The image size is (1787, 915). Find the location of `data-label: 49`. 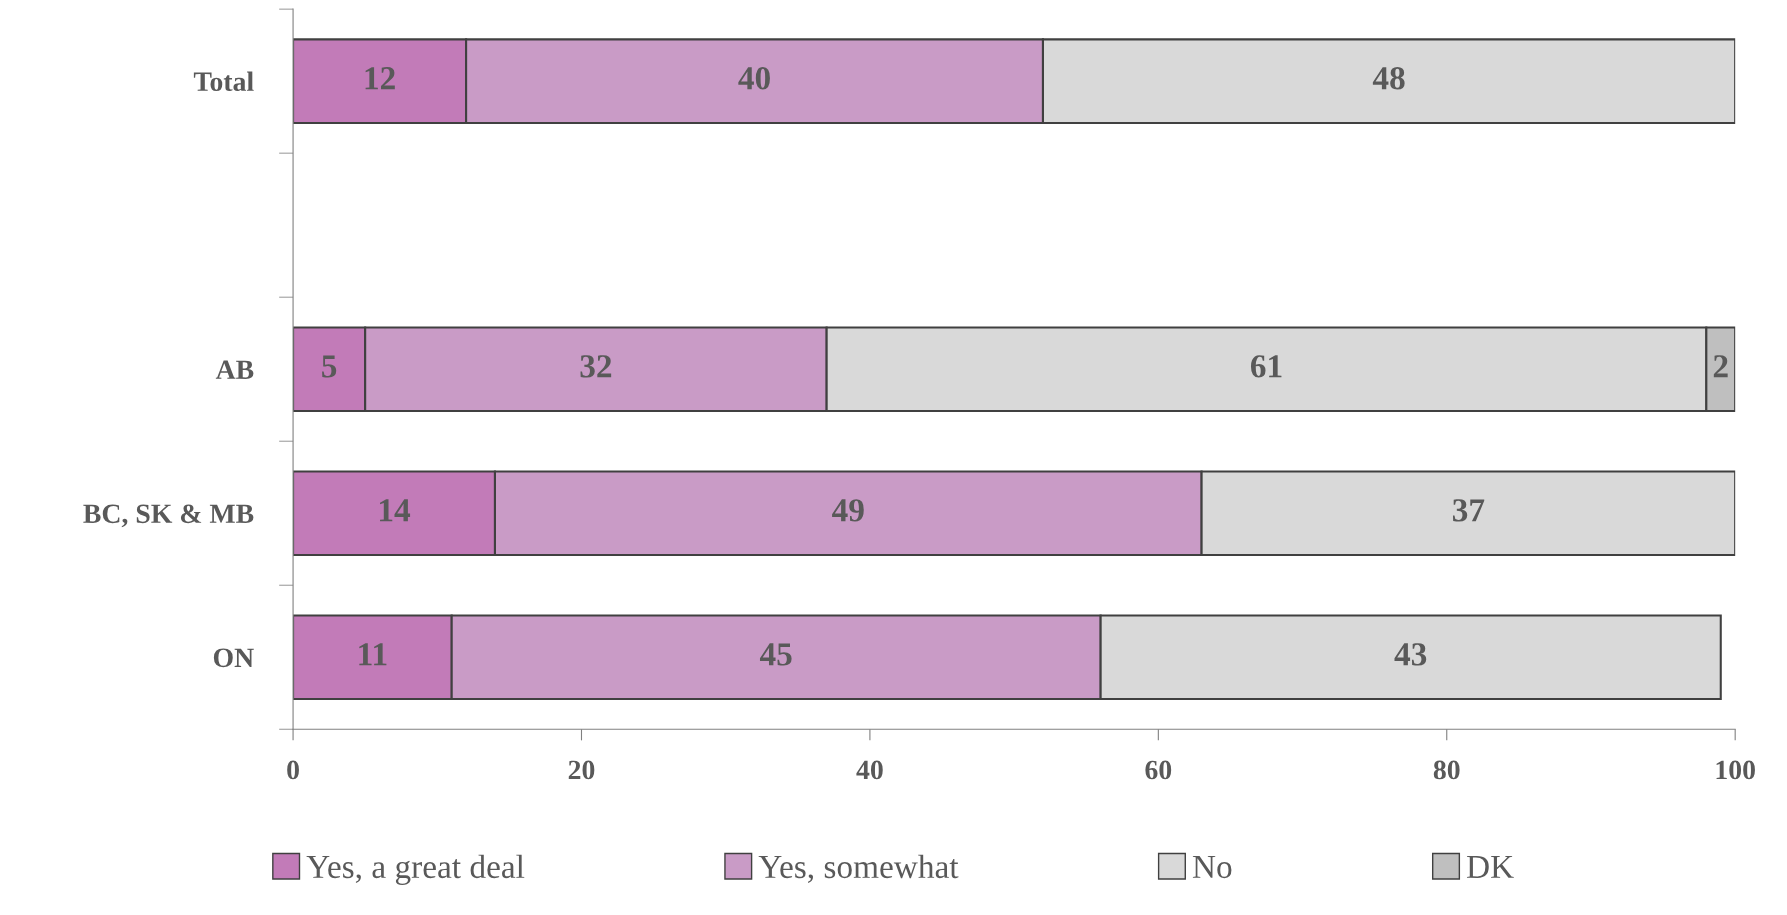

data-label: 49 is located at coordinates (848, 510).